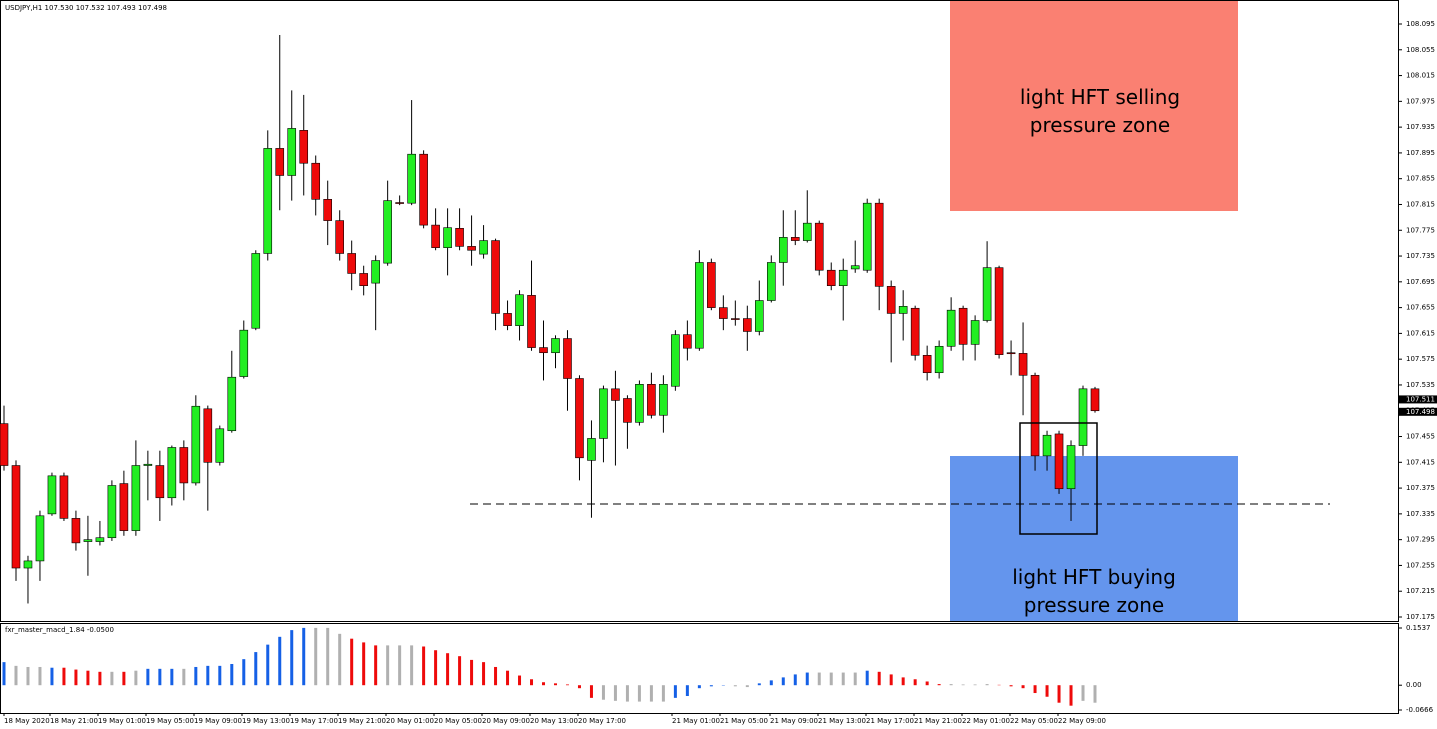 This screenshot has height=729, width=1437. Describe the element at coordinates (1094, 538) in the screenshot. I see `buying-zone` at that location.